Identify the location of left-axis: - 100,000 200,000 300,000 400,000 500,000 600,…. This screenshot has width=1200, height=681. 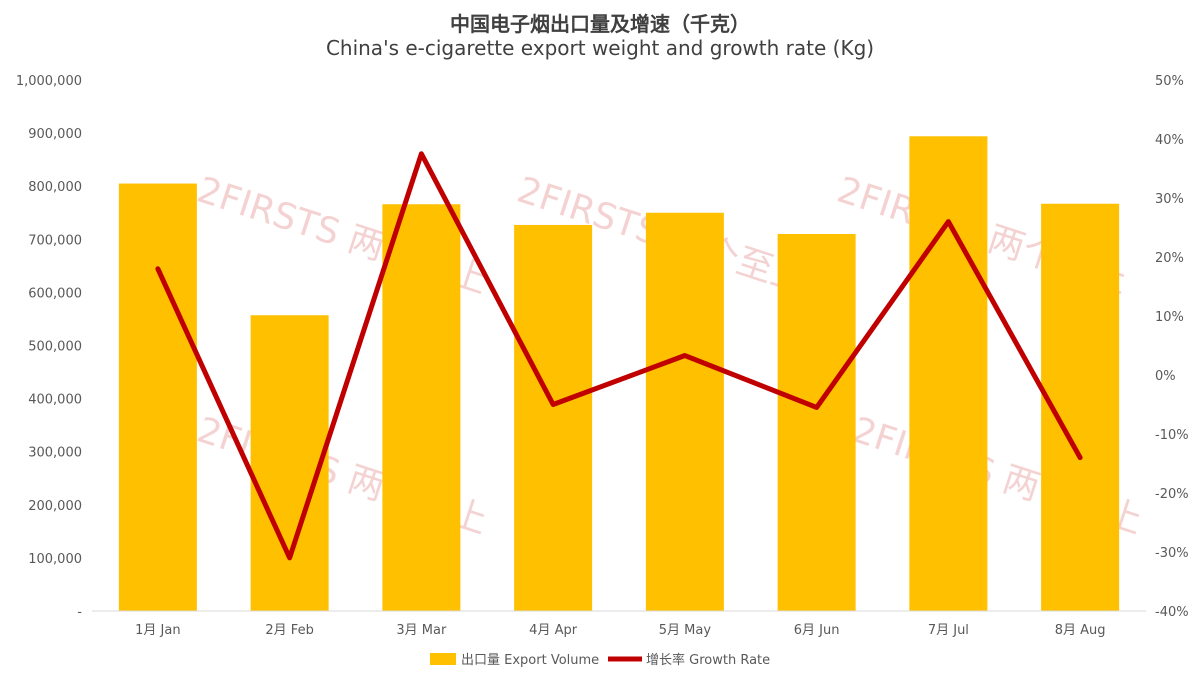
(49, 347).